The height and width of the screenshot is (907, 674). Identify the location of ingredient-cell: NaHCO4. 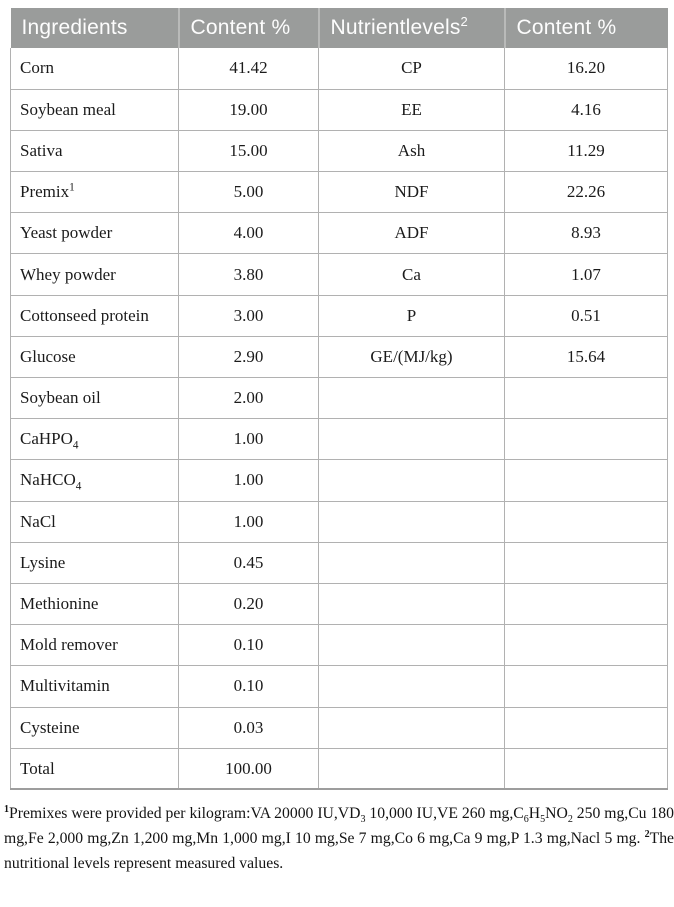
(94, 480).